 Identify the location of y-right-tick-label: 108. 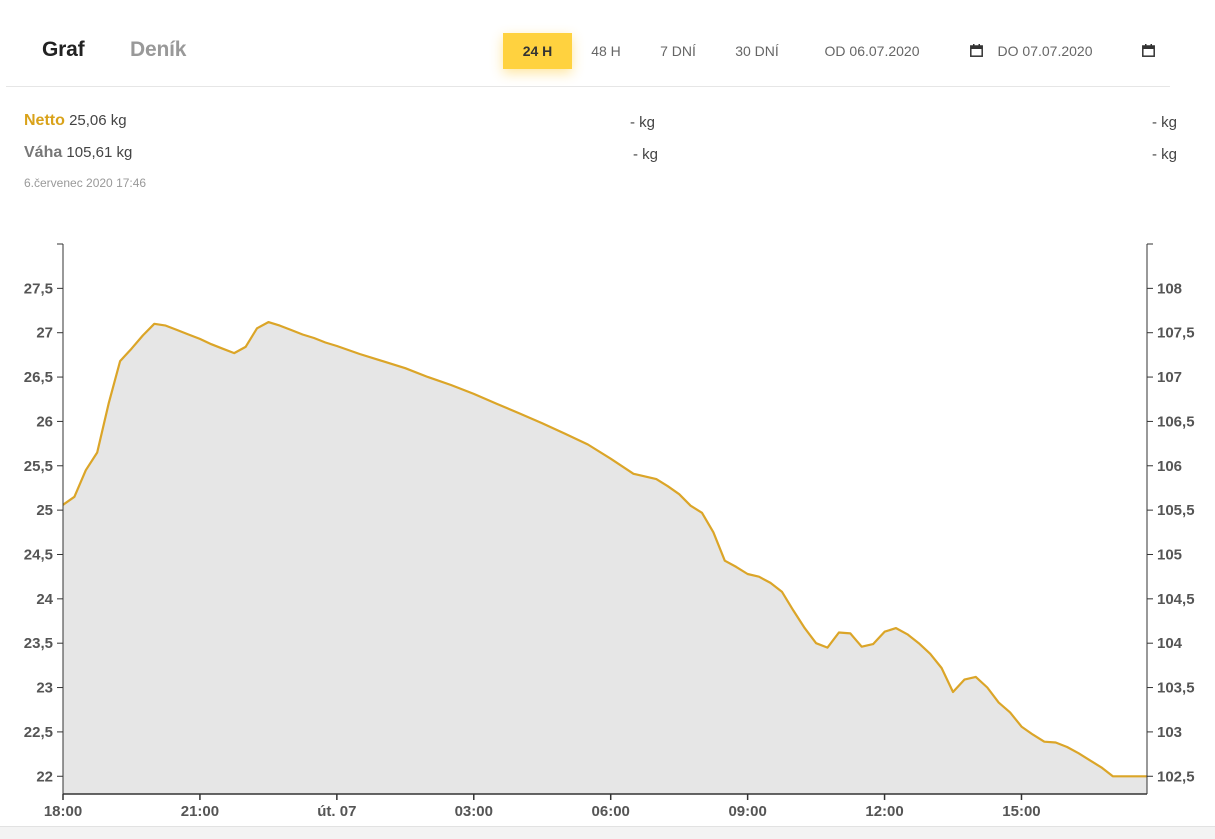
(1169, 288).